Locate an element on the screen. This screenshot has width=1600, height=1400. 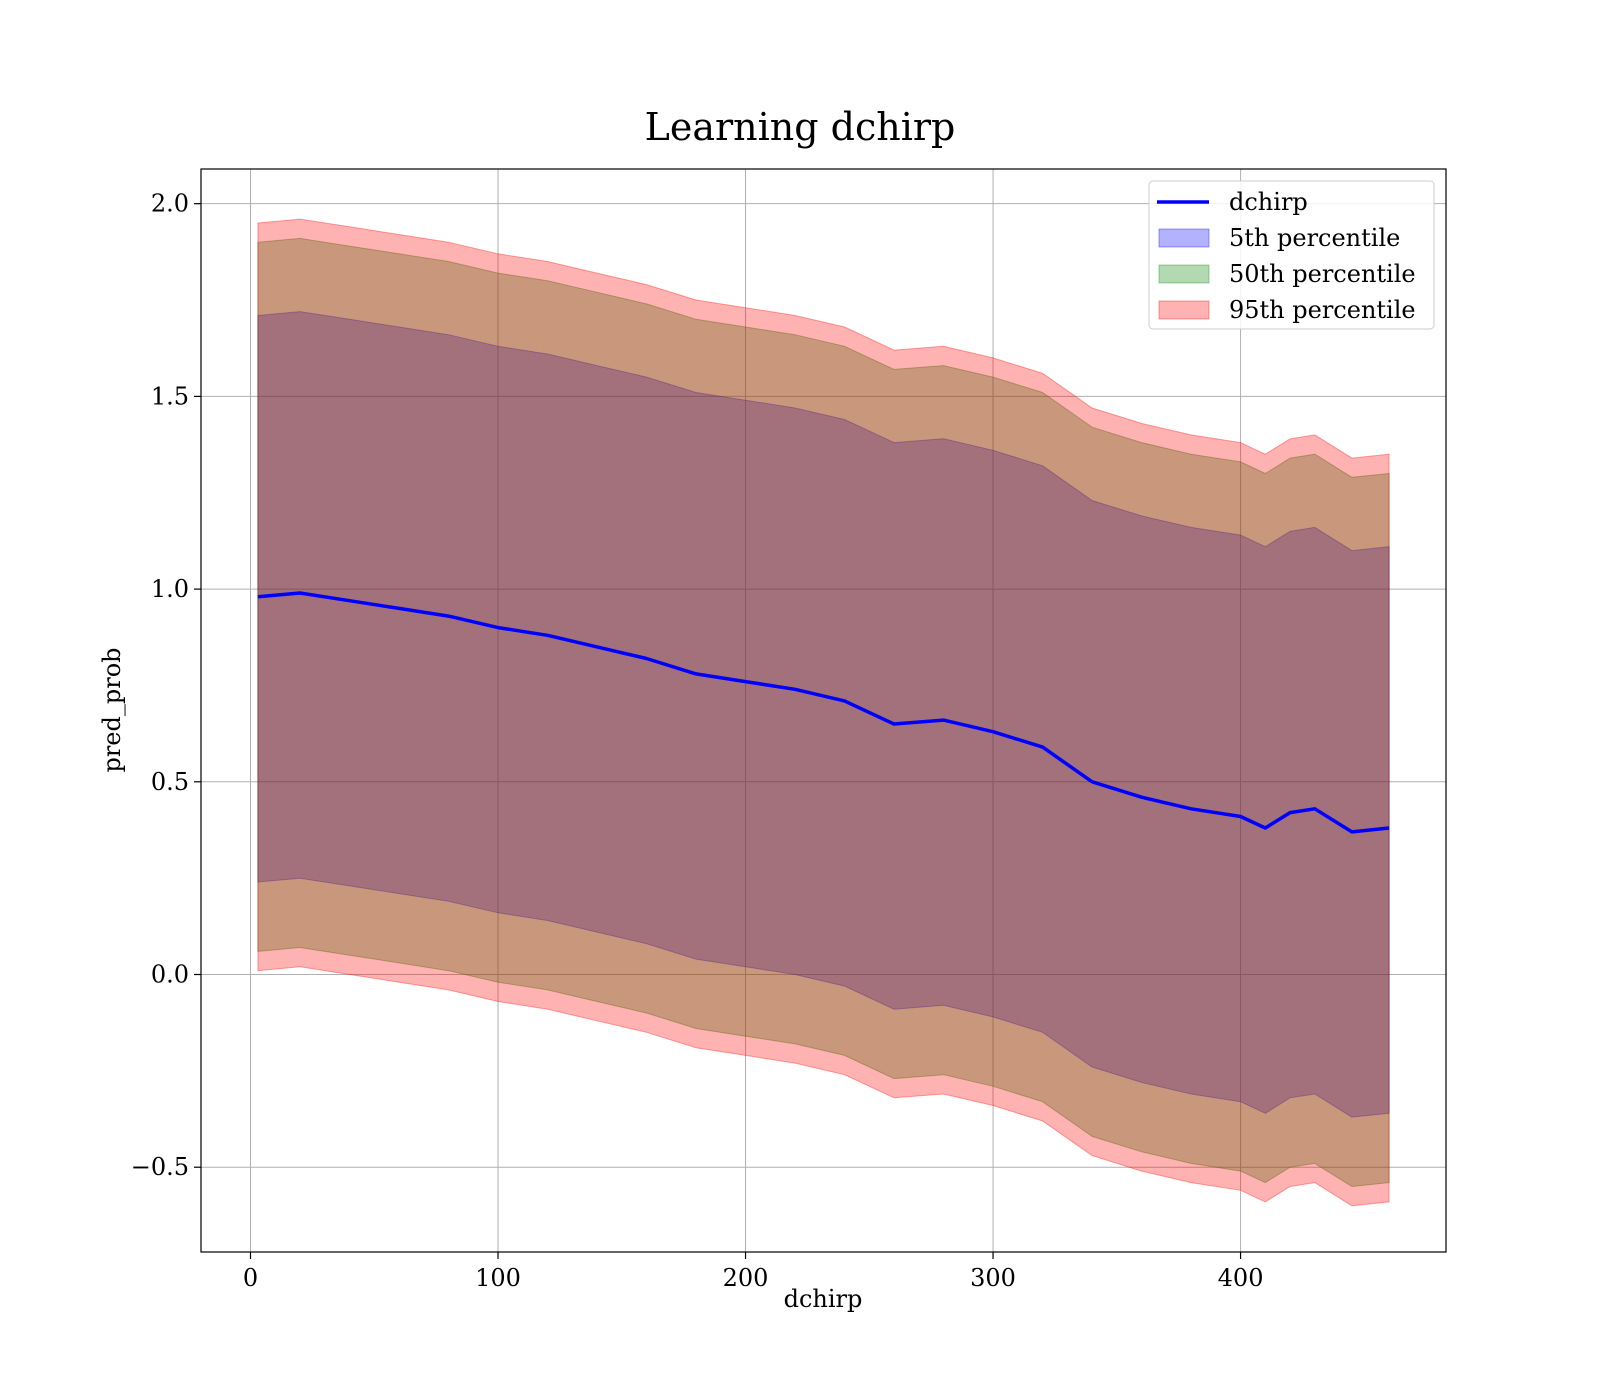
legend-swatch-50th-percentile is located at coordinates (1184, 274).